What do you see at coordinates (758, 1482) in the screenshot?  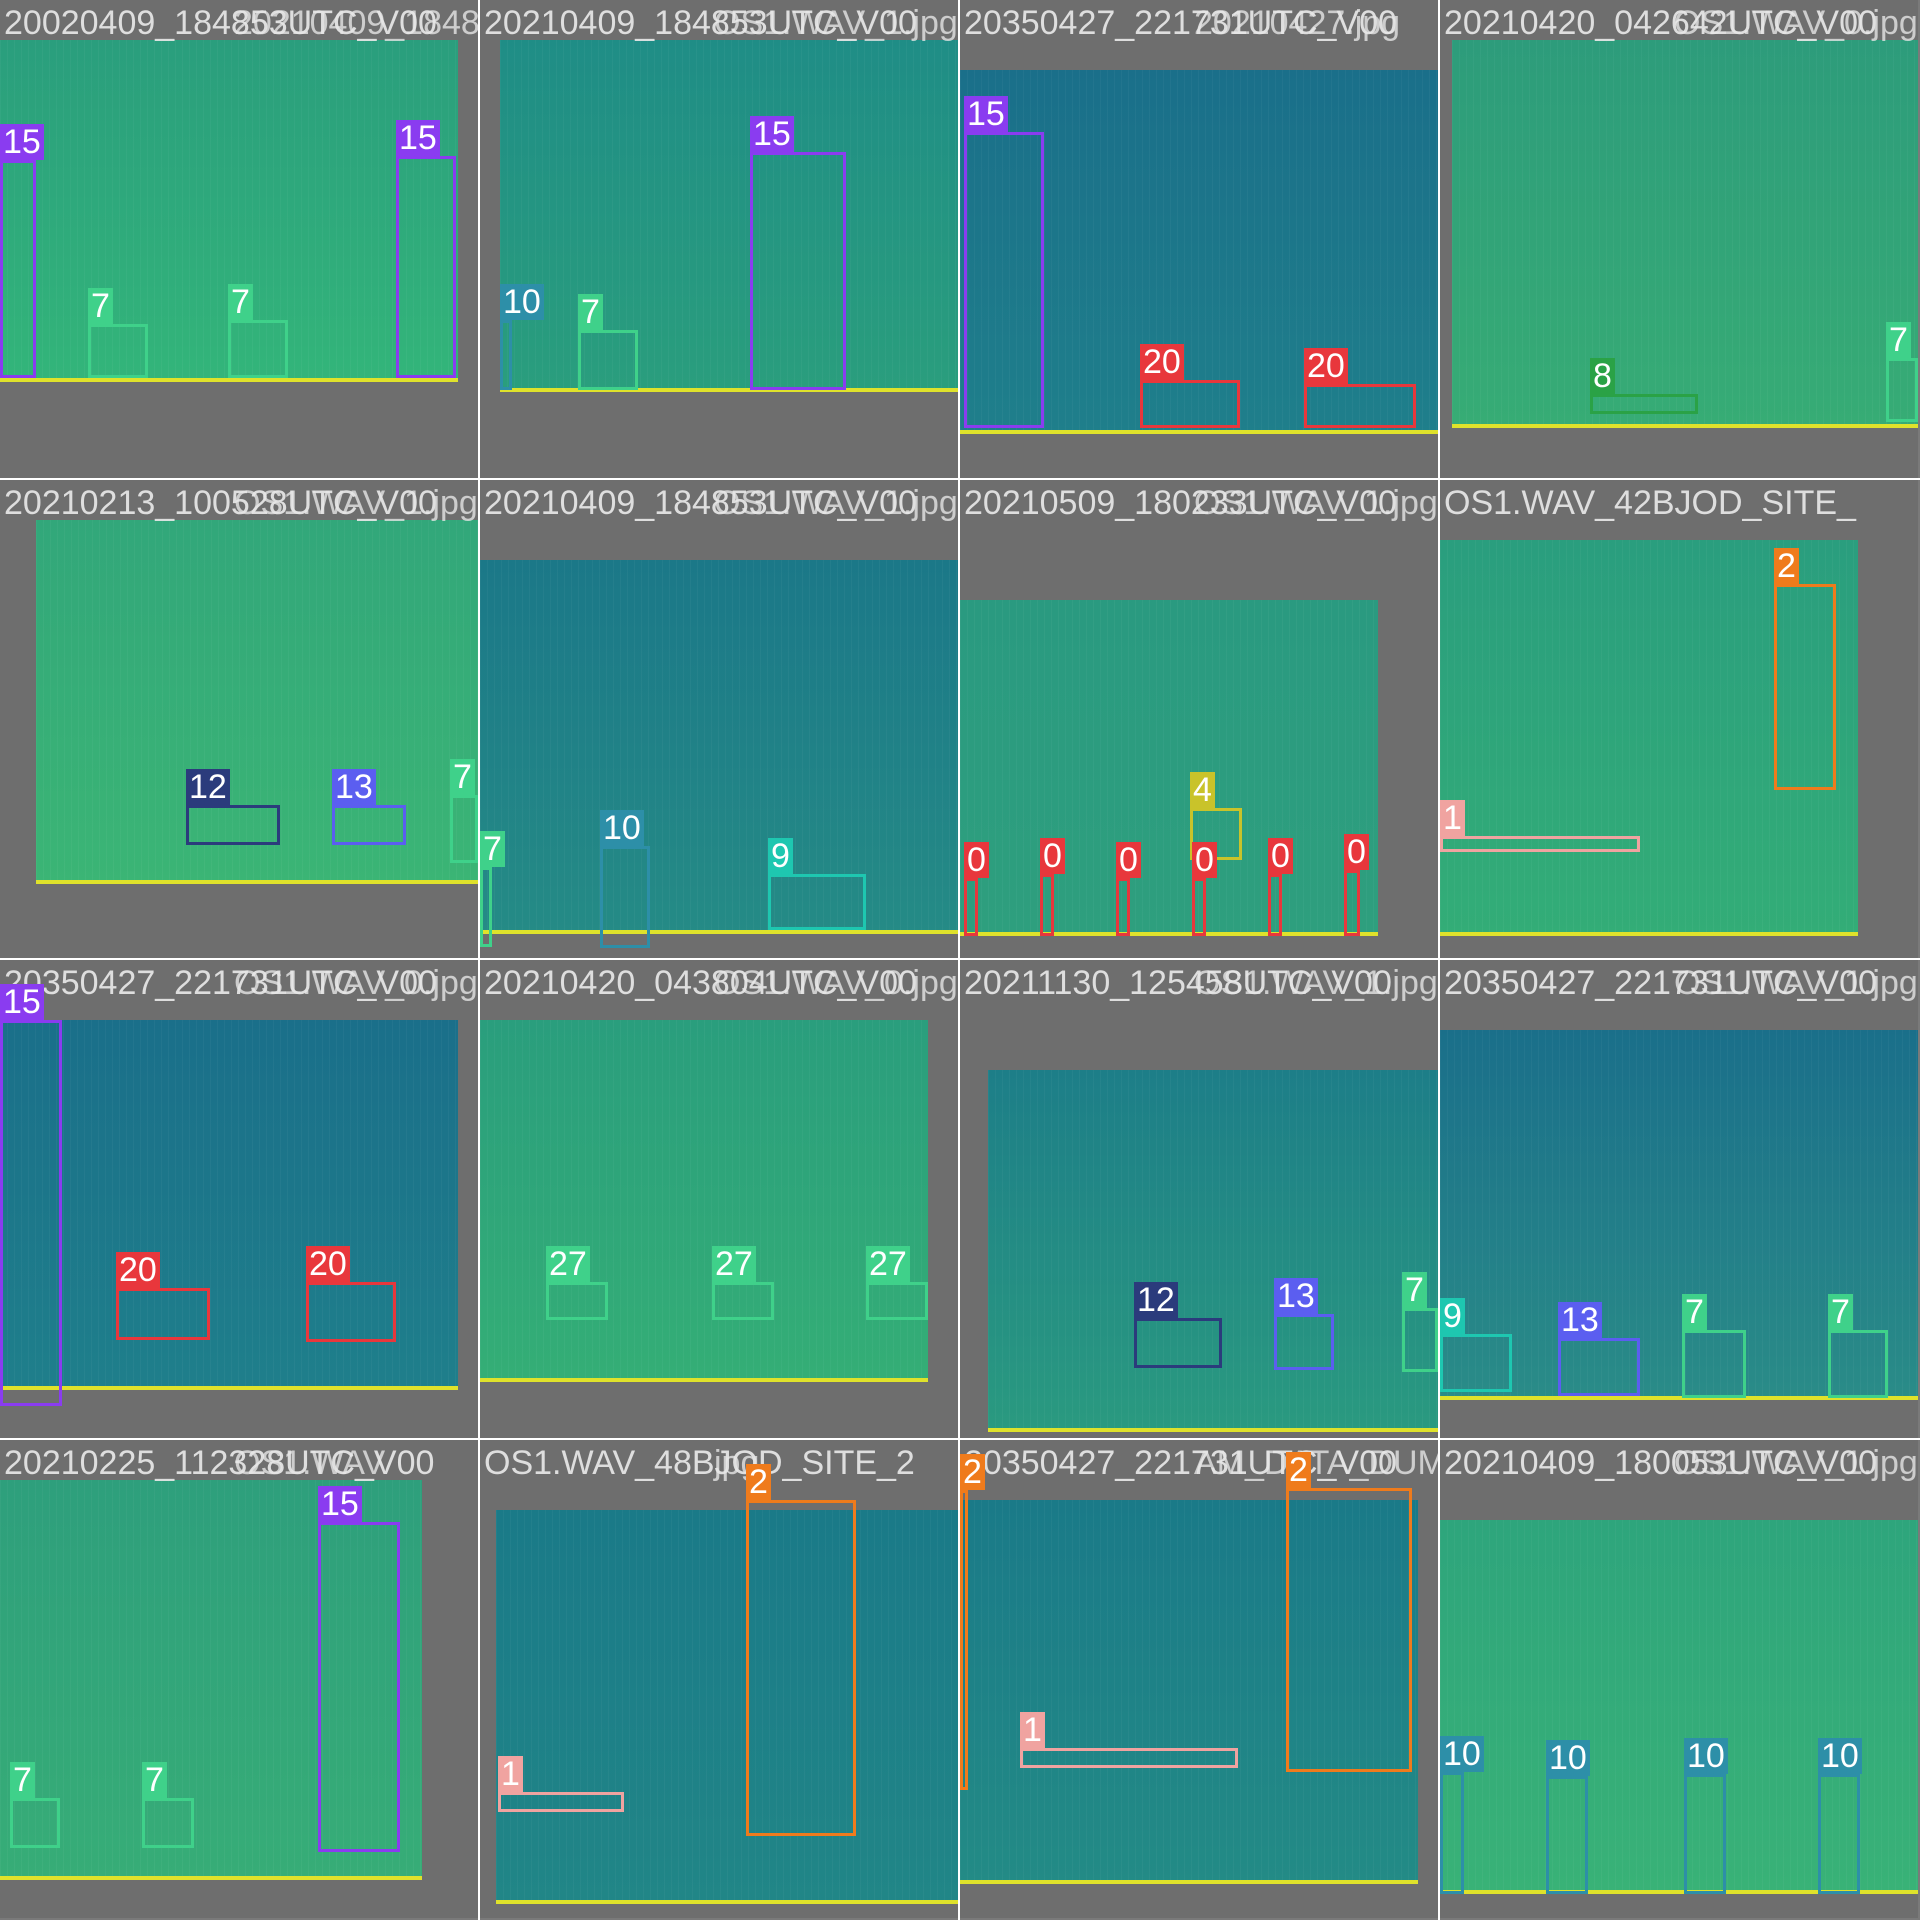 I see `annotation-label: 2` at bounding box center [758, 1482].